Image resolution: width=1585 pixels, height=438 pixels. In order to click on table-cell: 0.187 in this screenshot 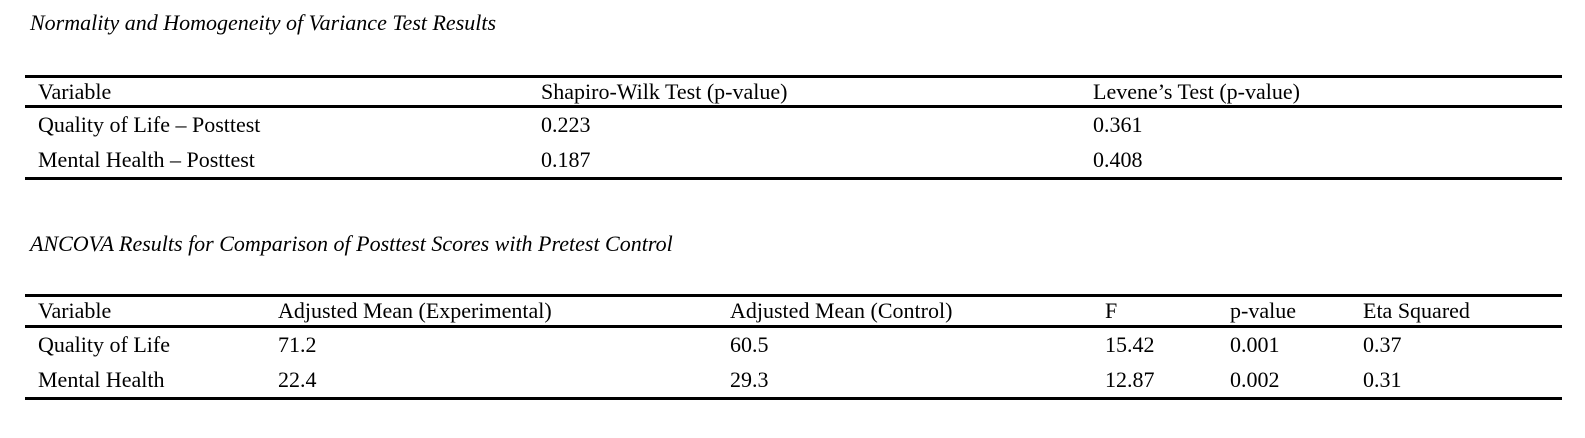, I will do `click(566, 159)`.